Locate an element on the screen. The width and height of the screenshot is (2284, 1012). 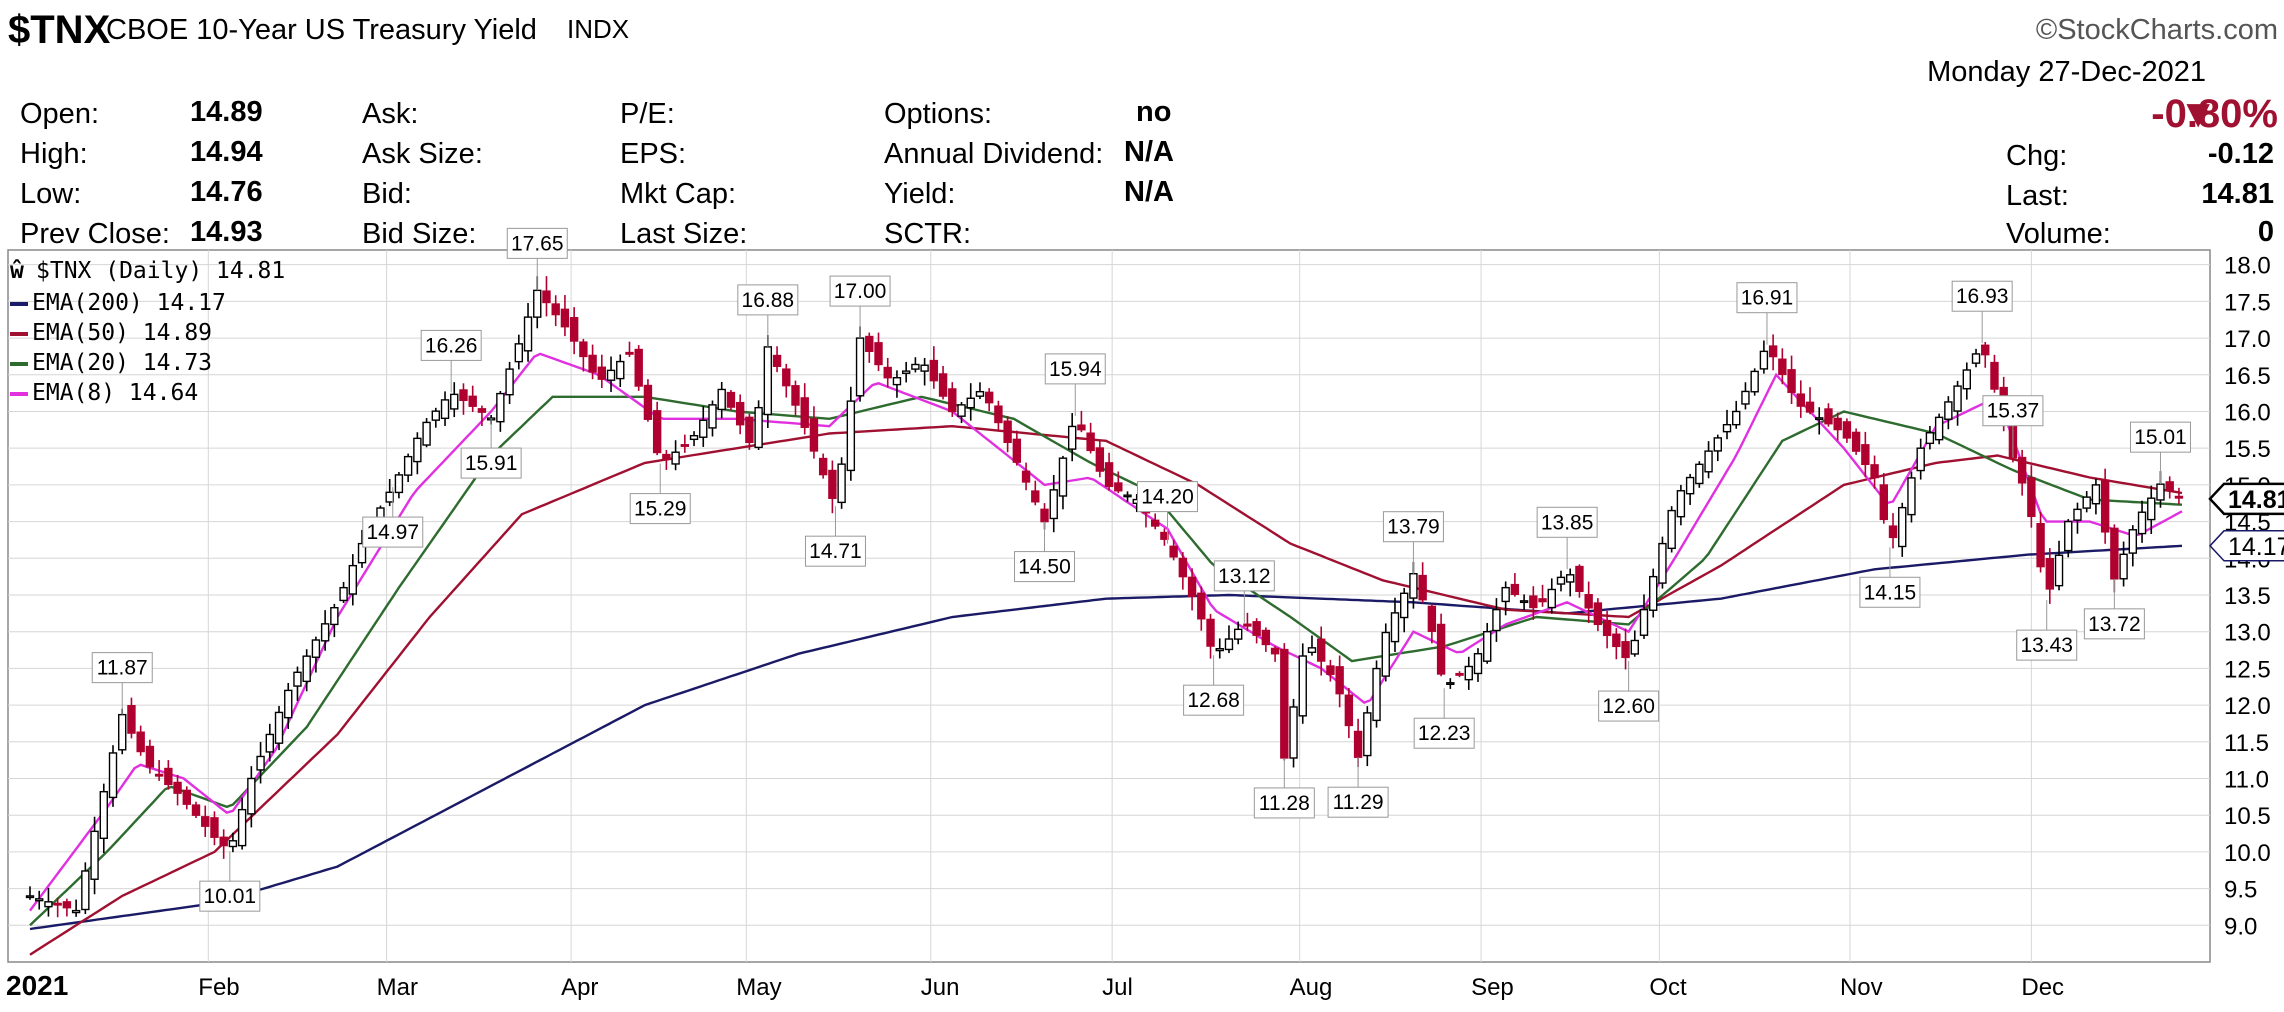
ema20-swatch is located at coordinates (19, 363).